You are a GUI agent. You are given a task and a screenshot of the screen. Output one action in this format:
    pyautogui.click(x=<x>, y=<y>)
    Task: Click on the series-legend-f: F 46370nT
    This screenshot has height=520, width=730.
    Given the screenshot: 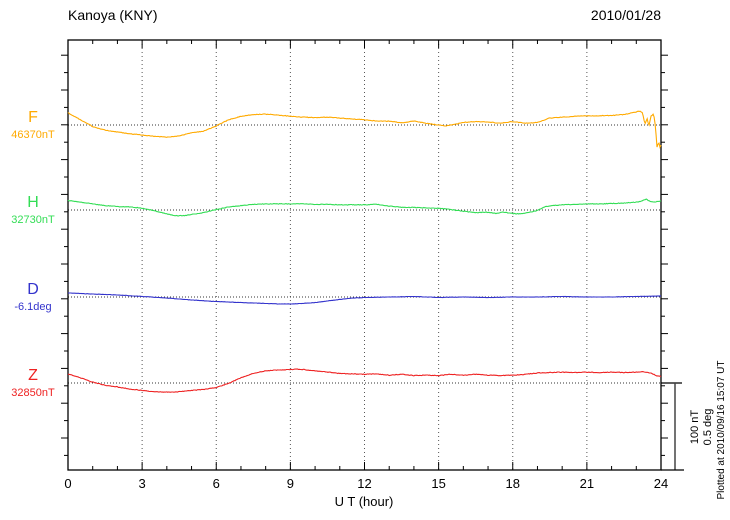 What is the action you would take?
    pyautogui.click(x=33, y=125)
    